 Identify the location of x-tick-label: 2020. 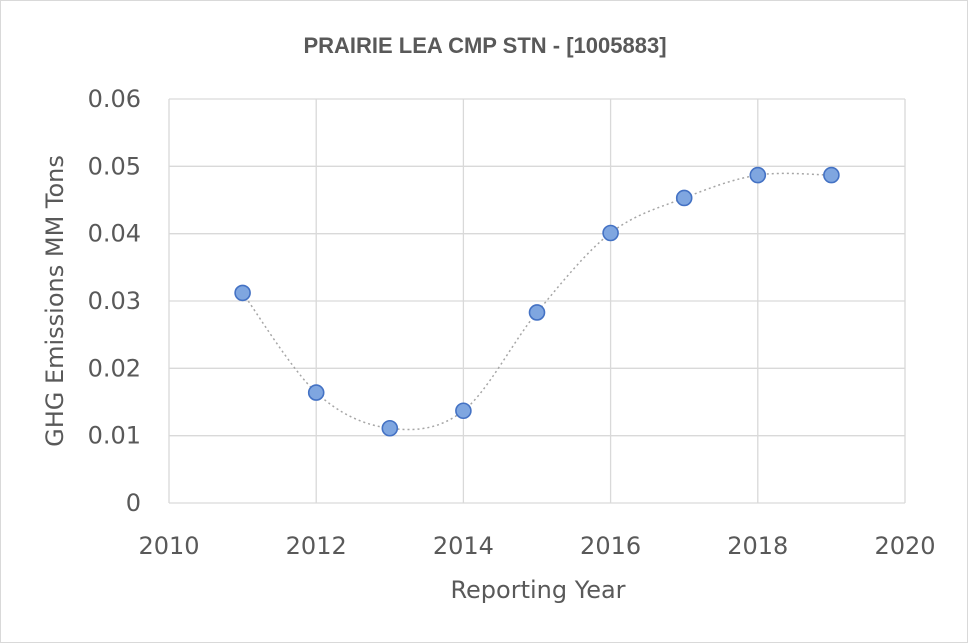
(904, 546).